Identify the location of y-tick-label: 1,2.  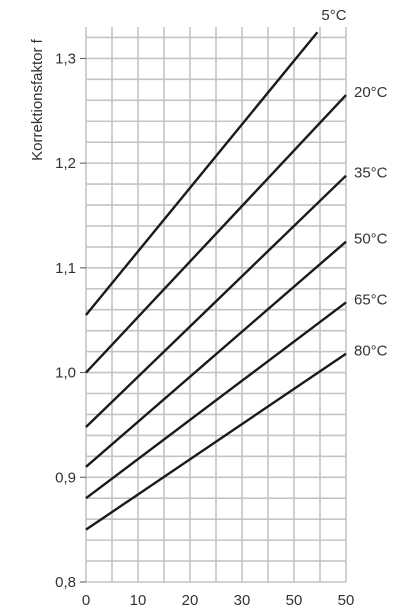
(65, 163).